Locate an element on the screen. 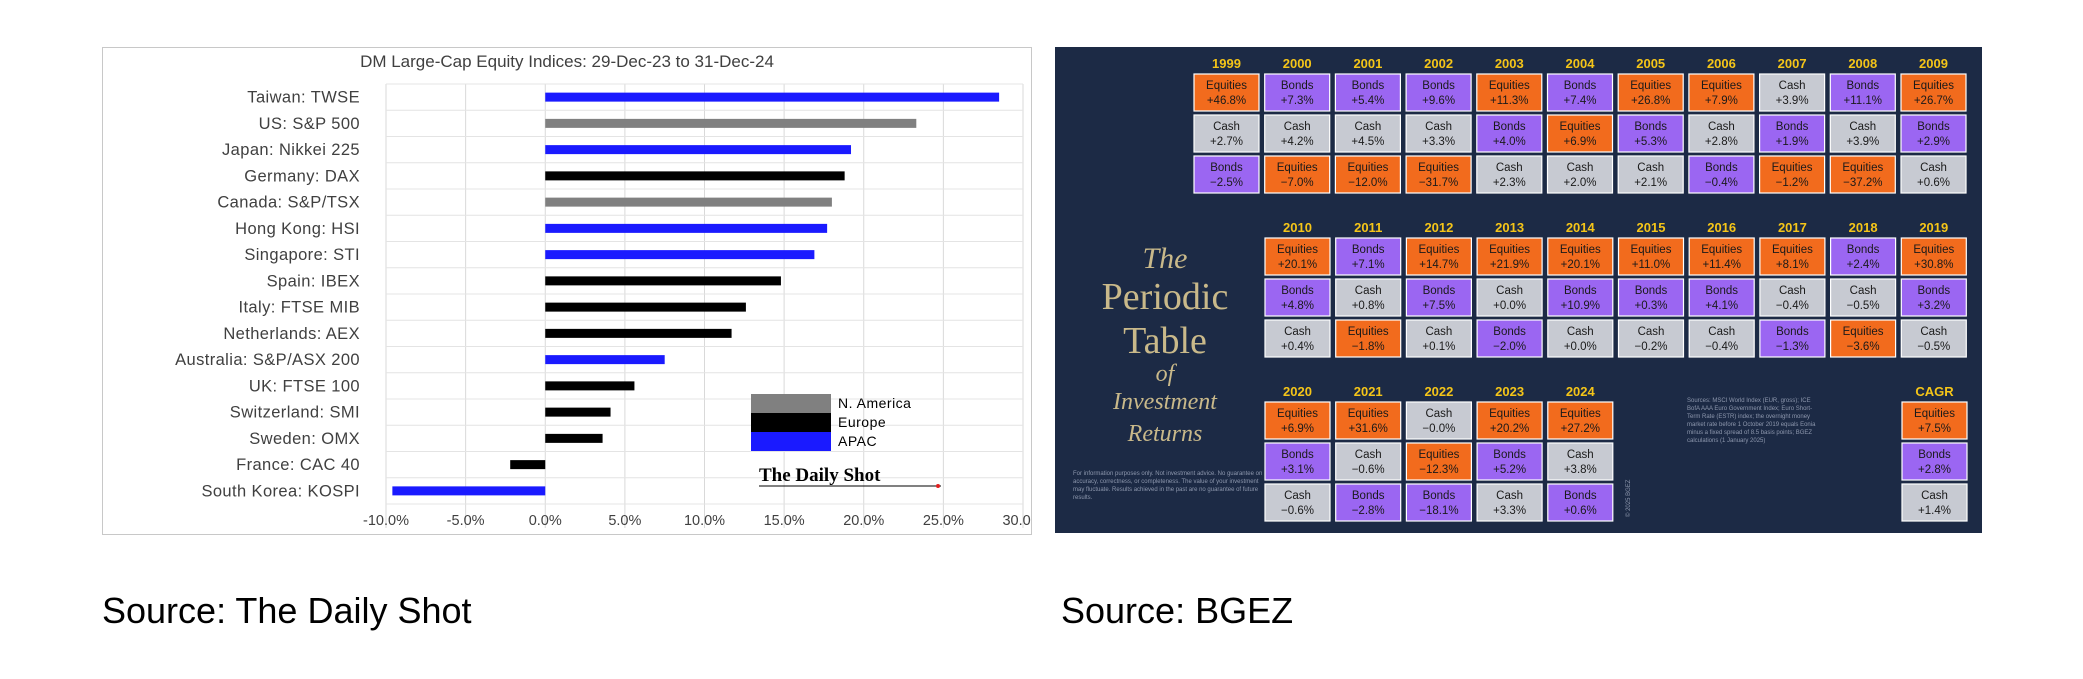 The height and width of the screenshot is (679, 2083). asset-return: −1.8% is located at coordinates (1368, 347).